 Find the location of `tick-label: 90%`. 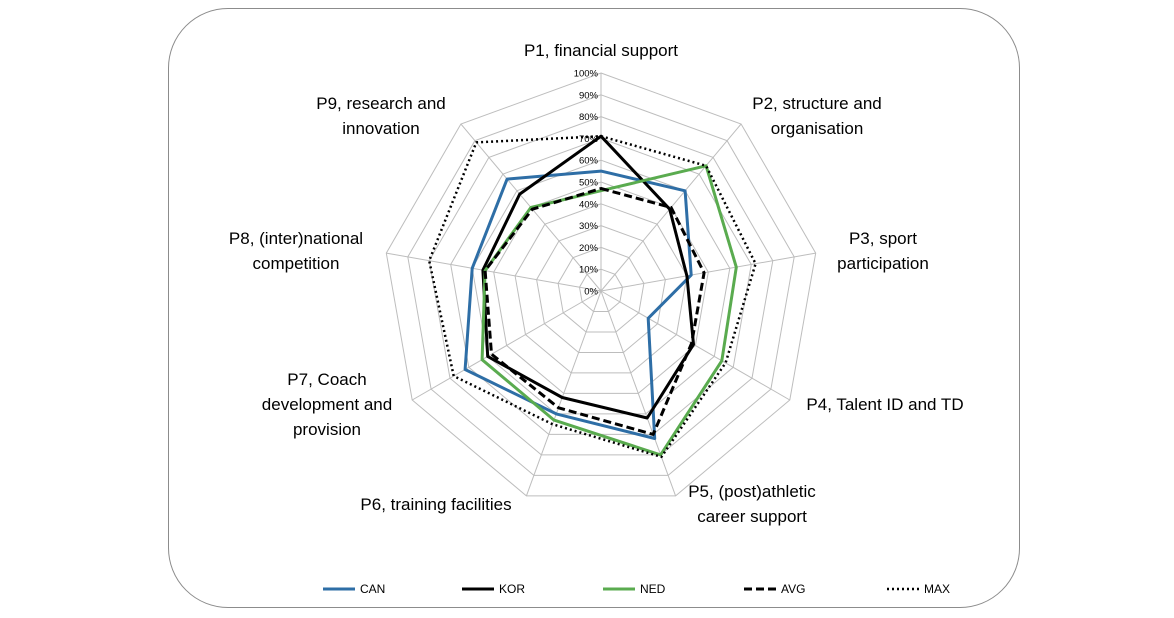

tick-label: 90% is located at coordinates (589, 95).